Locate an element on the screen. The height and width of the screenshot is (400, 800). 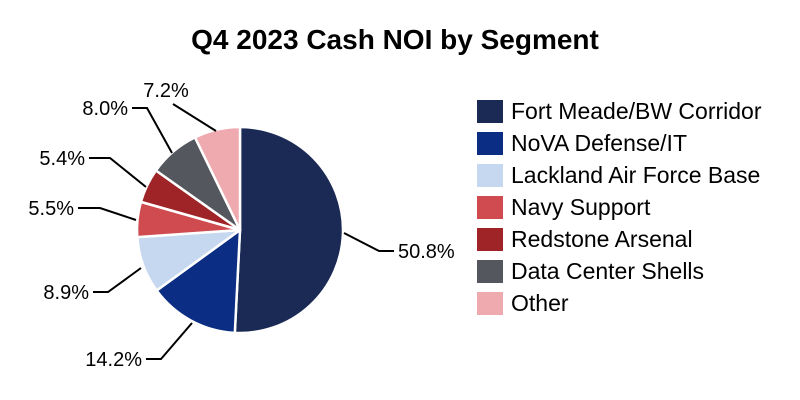
pie-slice-nova-defense-it is located at coordinates (198, 281).